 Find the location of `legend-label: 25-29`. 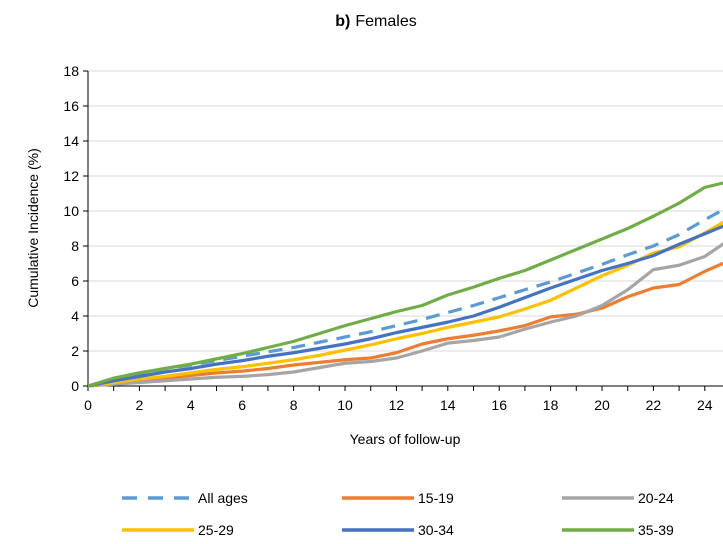

legend-label: 25-29 is located at coordinates (216, 530).